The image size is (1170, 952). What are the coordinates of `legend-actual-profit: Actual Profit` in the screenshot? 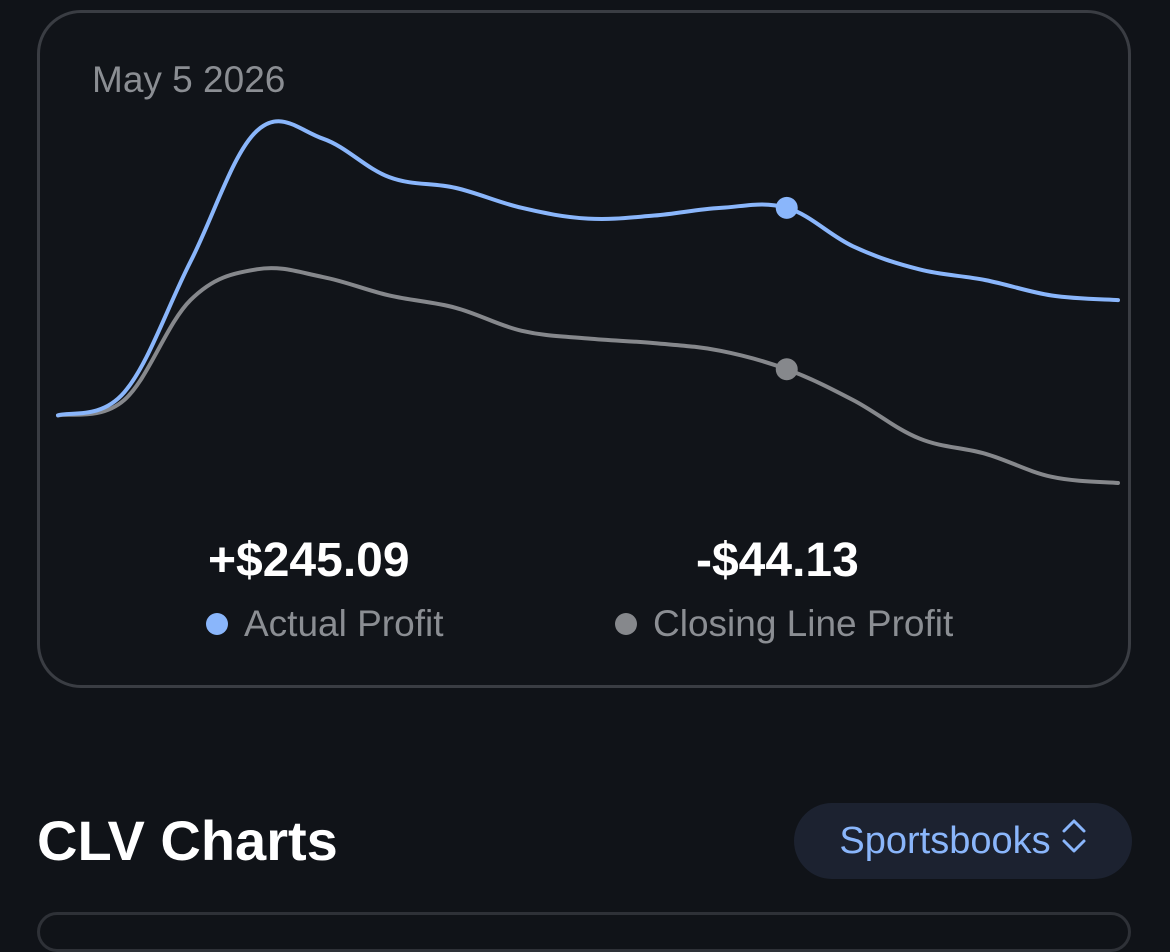 It's located at (324, 624).